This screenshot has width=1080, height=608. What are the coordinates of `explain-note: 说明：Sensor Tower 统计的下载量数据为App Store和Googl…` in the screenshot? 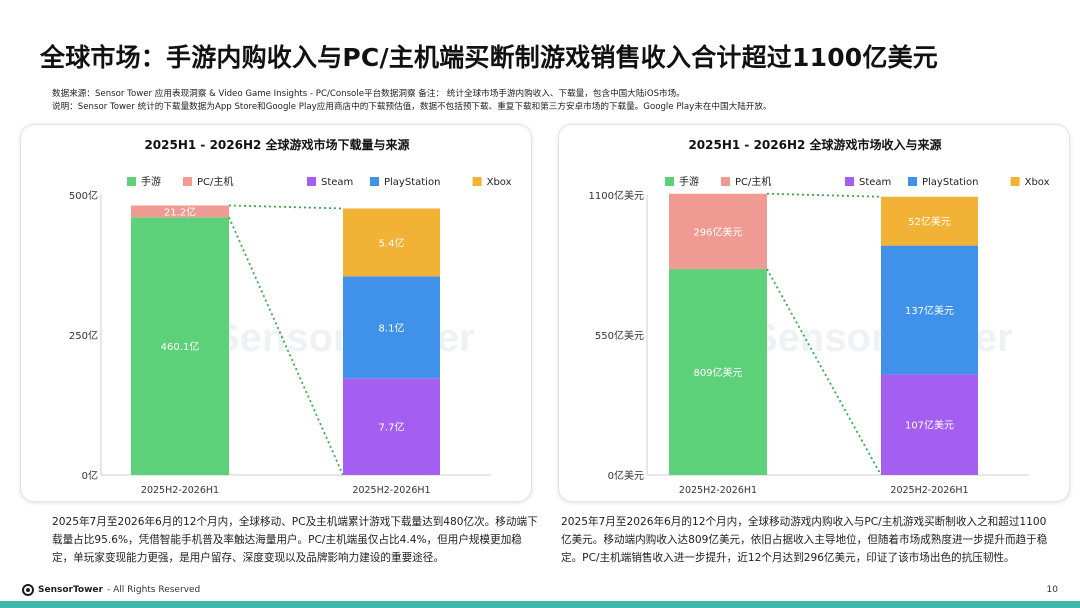 It's located at (412, 107).